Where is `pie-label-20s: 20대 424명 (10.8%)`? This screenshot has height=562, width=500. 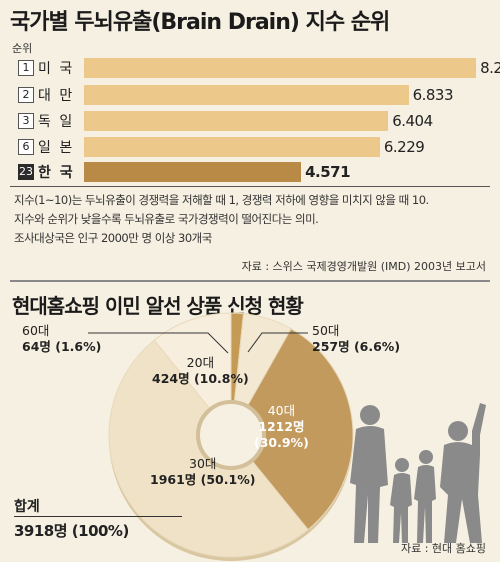
pie-label-20s: 20대 424명 (10.8%) is located at coordinates (200, 371).